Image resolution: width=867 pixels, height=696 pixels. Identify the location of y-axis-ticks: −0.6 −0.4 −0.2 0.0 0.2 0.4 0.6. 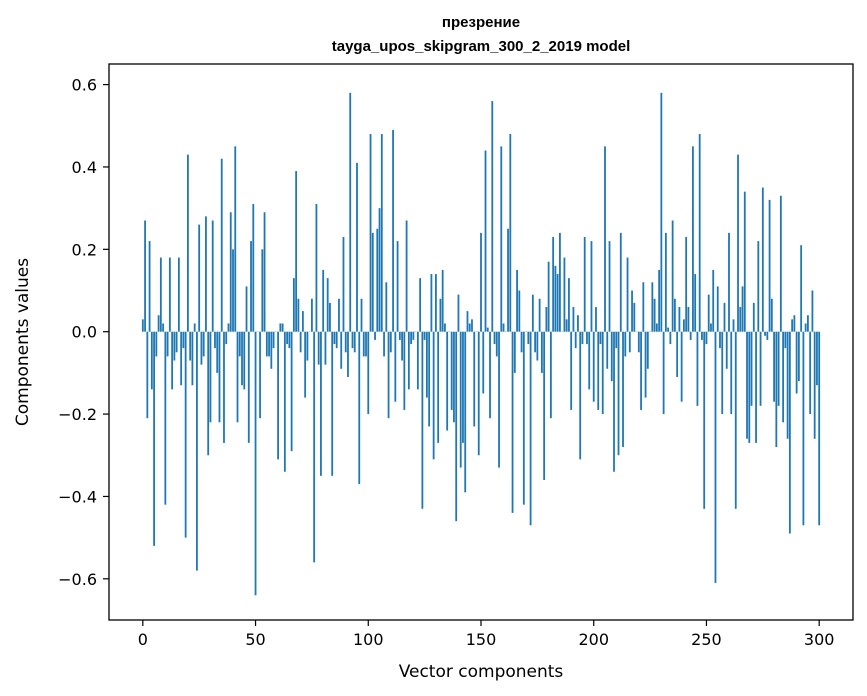
(83, 332).